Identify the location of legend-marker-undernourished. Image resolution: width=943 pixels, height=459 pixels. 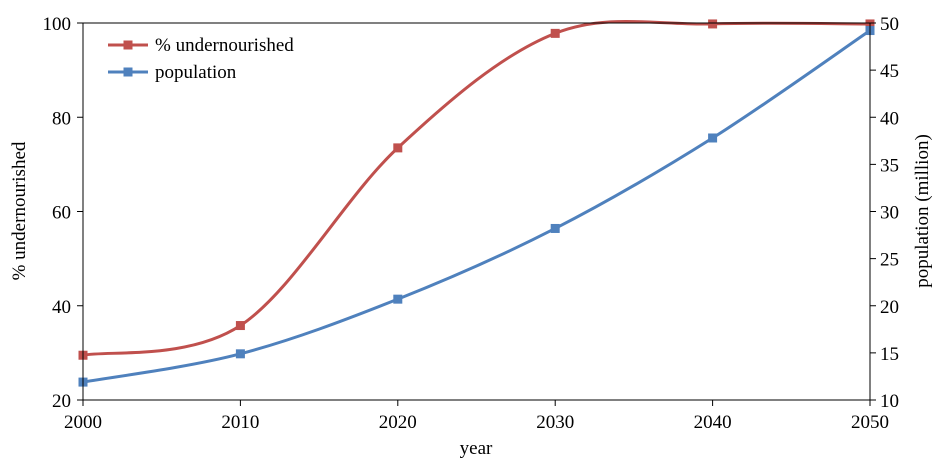
(128, 45).